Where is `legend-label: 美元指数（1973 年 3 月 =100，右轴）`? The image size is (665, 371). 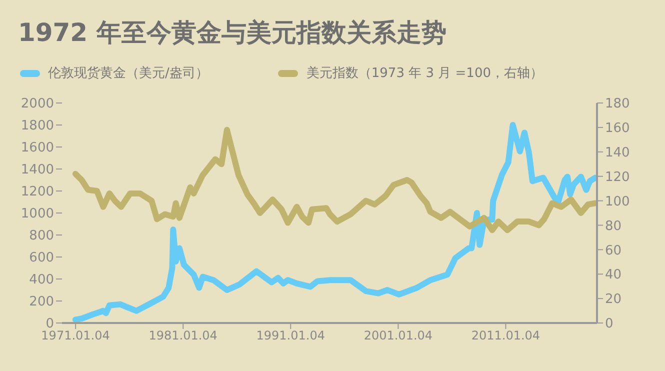
legend-label: 美元指数（1973 年 3 月 =100，右轴） is located at coordinates (424, 73).